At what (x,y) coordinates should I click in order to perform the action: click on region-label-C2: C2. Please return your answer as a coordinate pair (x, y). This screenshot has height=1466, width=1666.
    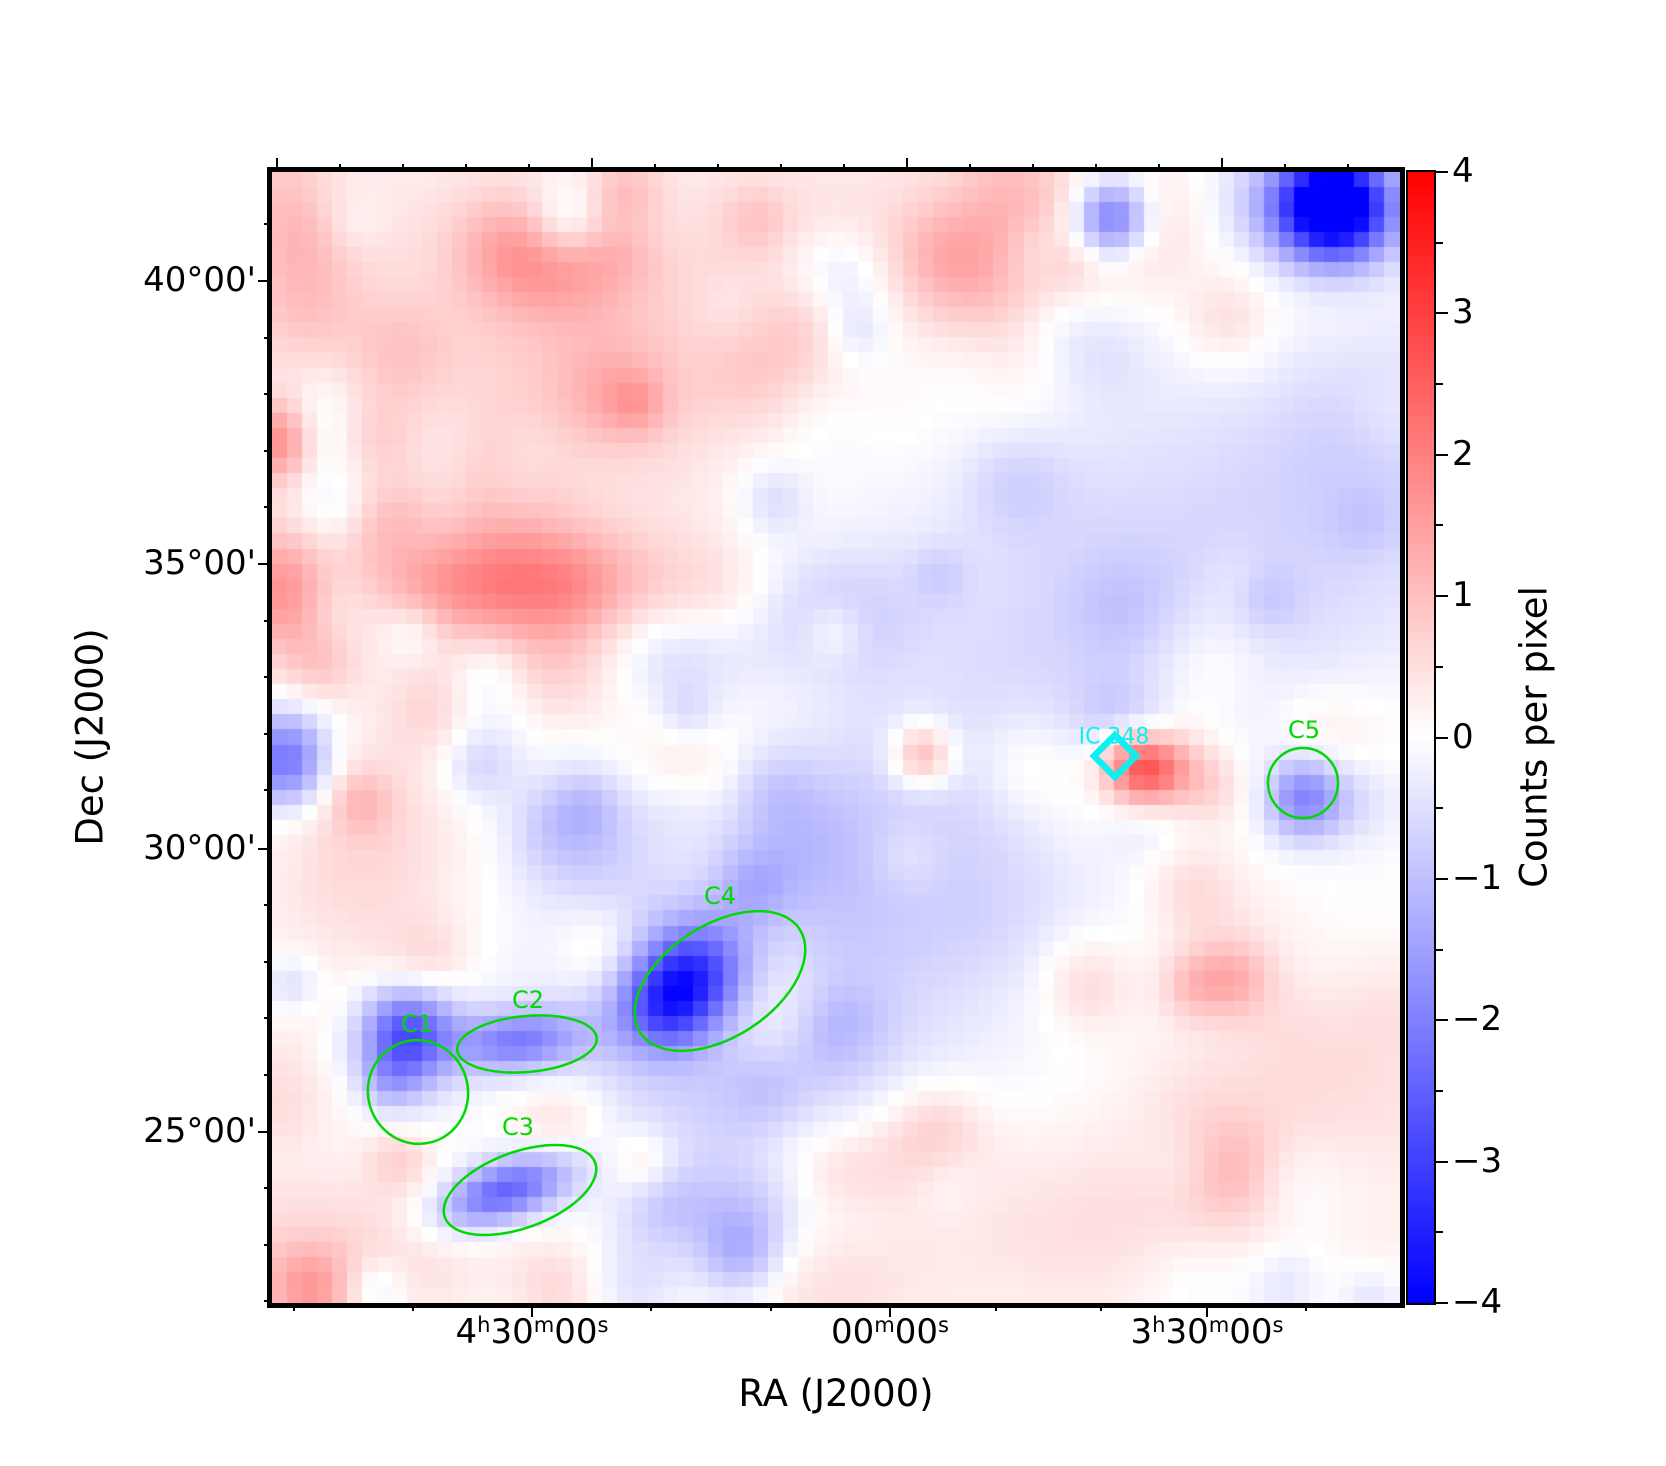
    Looking at the image, I should click on (528, 1000).